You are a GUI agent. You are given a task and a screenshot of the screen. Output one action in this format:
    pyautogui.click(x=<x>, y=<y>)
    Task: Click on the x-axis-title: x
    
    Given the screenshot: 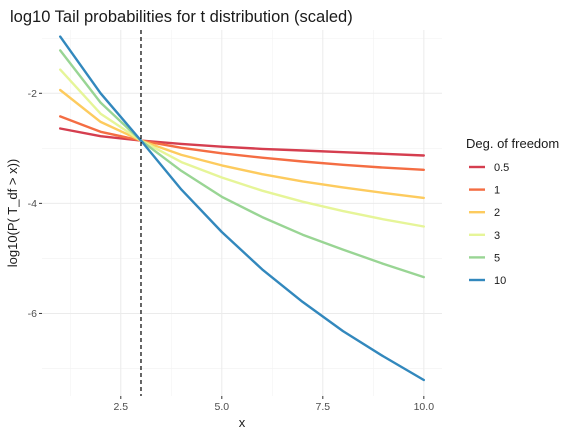 What is the action you would take?
    pyautogui.click(x=242, y=422)
    